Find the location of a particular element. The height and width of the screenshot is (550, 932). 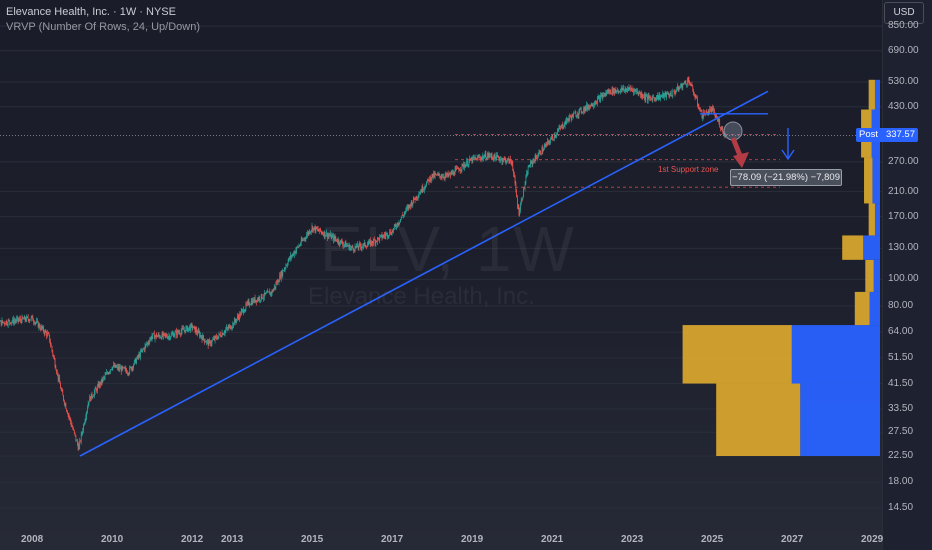

currency-button: USD is located at coordinates (904, 13).